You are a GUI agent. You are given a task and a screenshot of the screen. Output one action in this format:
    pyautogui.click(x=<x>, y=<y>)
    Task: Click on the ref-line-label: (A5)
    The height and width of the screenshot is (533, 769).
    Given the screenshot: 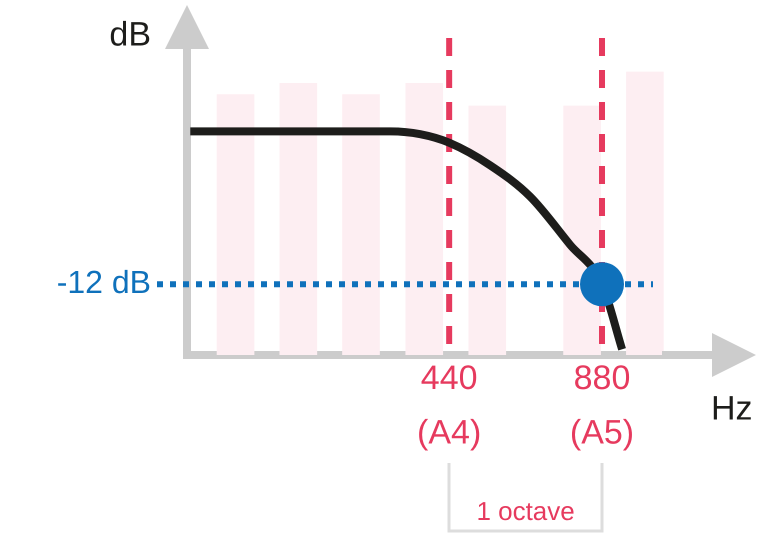 What is the action you would take?
    pyautogui.click(x=602, y=432)
    